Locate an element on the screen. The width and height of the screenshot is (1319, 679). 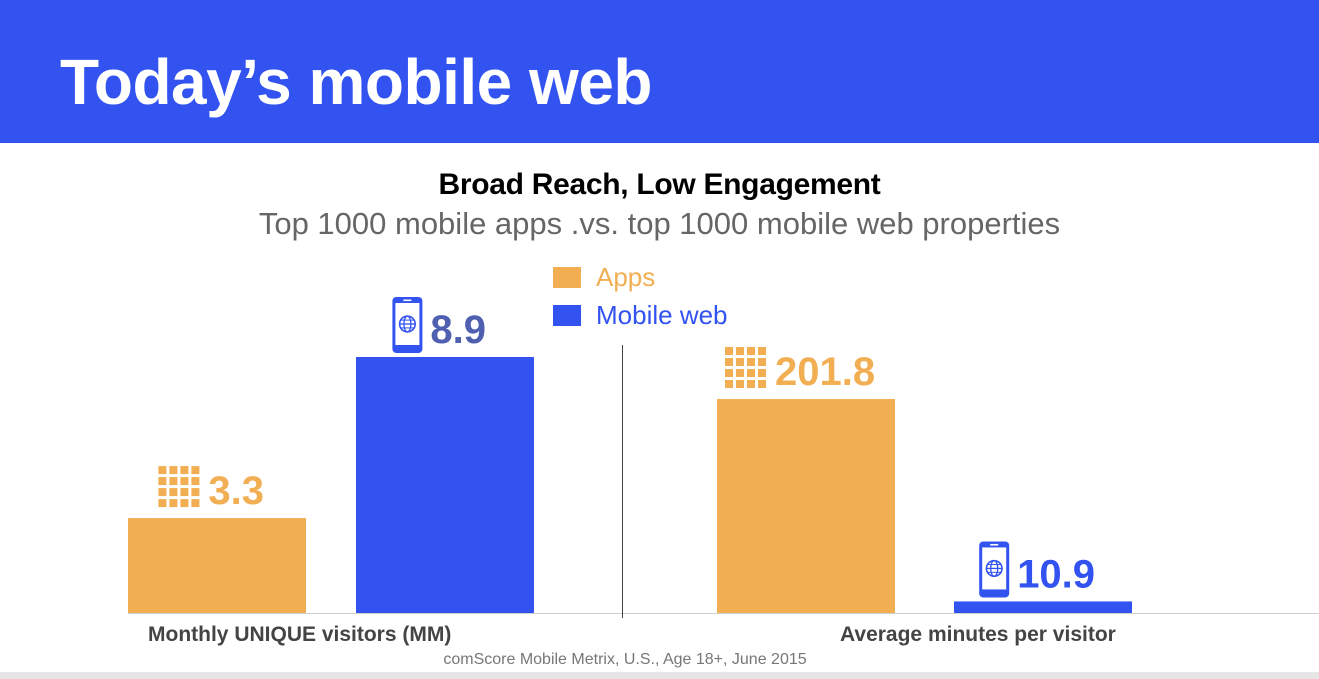
chart-title: Broad Reach, Low Engagement is located at coordinates (659, 184).